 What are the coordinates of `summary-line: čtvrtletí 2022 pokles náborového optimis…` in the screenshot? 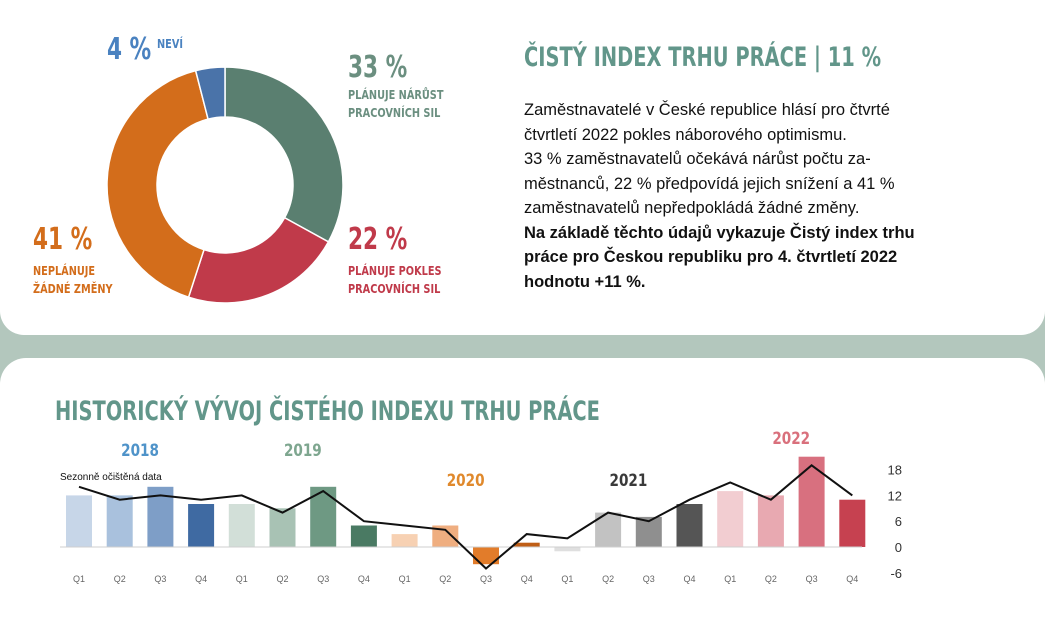 It's located at (685, 134).